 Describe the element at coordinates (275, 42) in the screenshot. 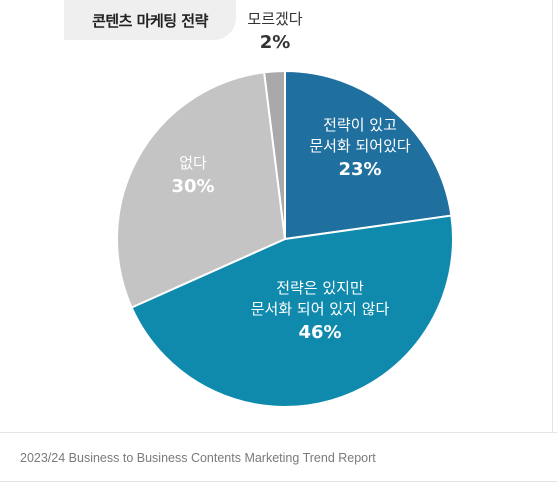

I see `slice-value-3: 2%` at that location.